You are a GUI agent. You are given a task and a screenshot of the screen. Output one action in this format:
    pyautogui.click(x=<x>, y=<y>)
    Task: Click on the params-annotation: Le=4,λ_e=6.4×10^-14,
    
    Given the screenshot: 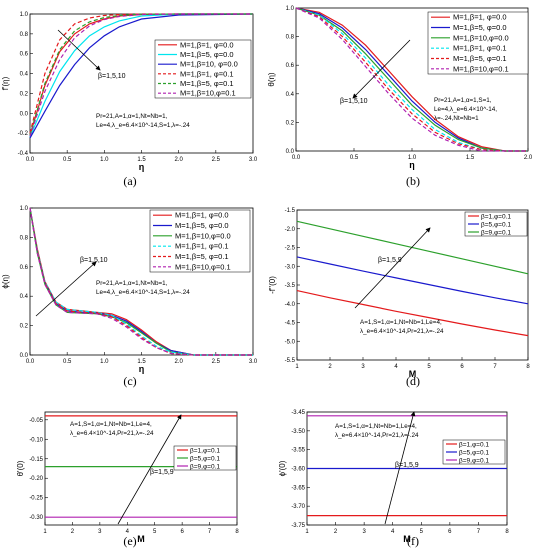 What is the action you would take?
    pyautogui.click(x=465, y=109)
    